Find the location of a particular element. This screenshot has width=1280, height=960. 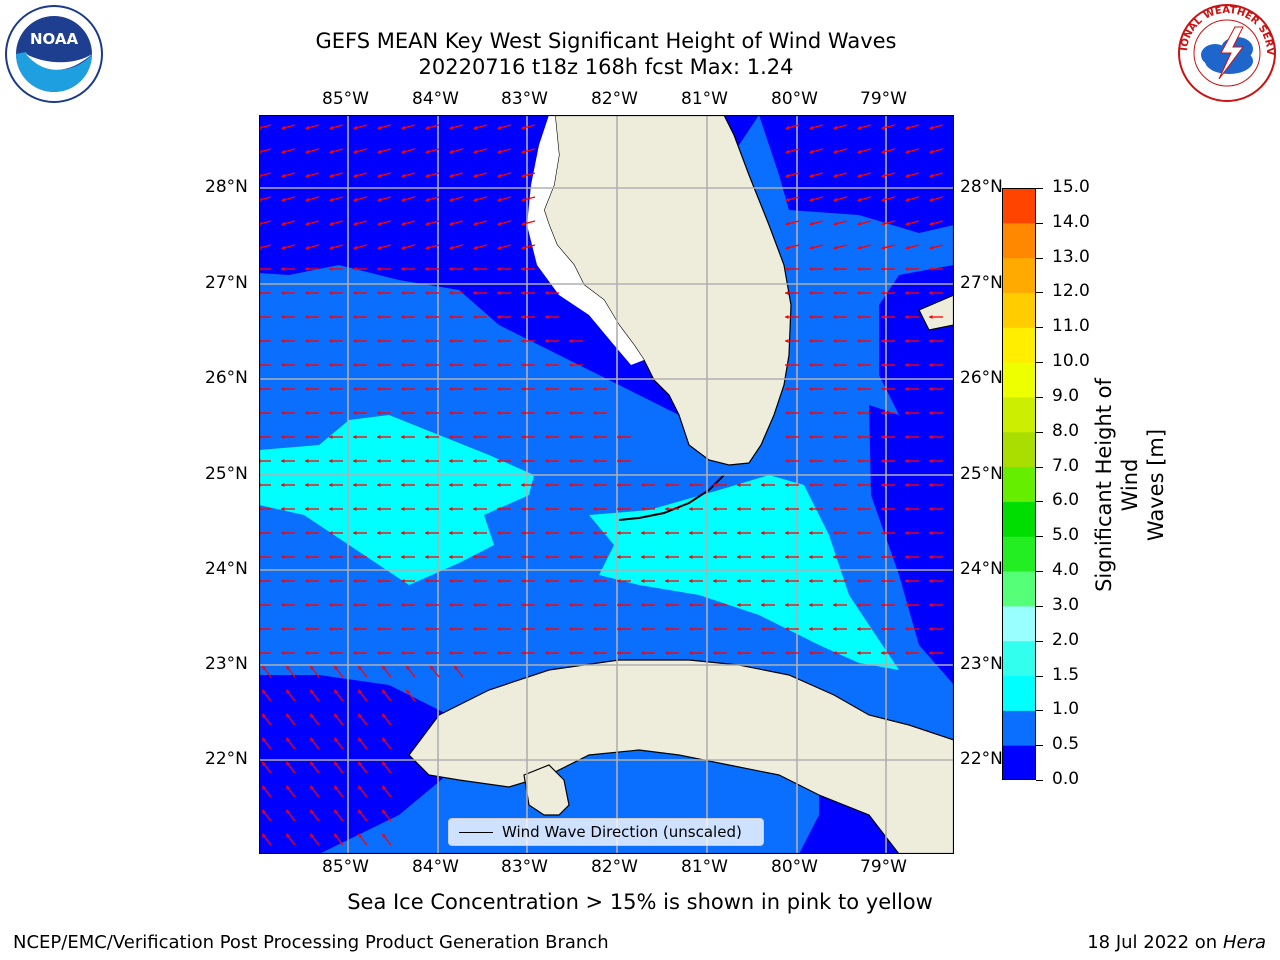

lat-tick-left: 23°N is located at coordinates (226, 664).